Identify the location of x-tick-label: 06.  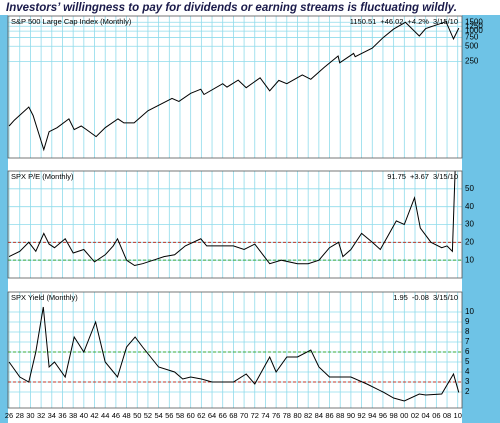
(436, 415).